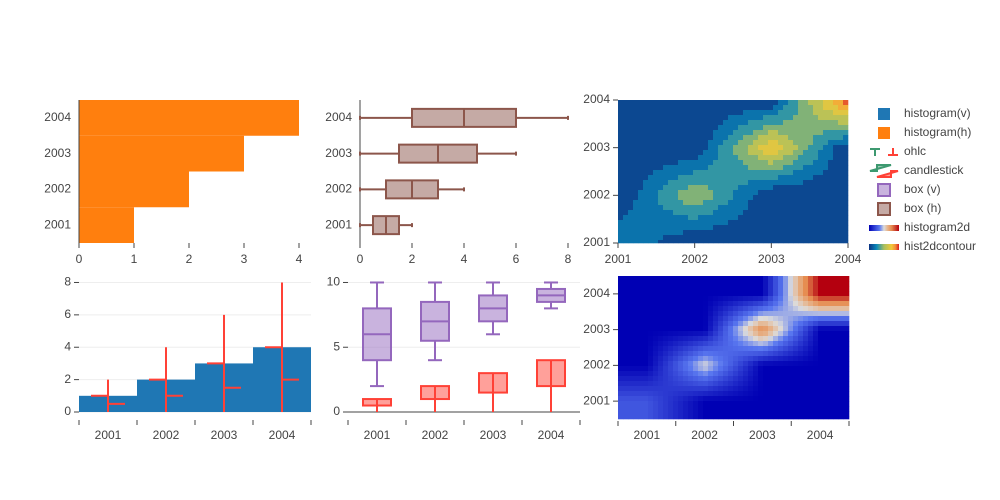  I want to click on x-tick-label: 2001, so click(647, 435).